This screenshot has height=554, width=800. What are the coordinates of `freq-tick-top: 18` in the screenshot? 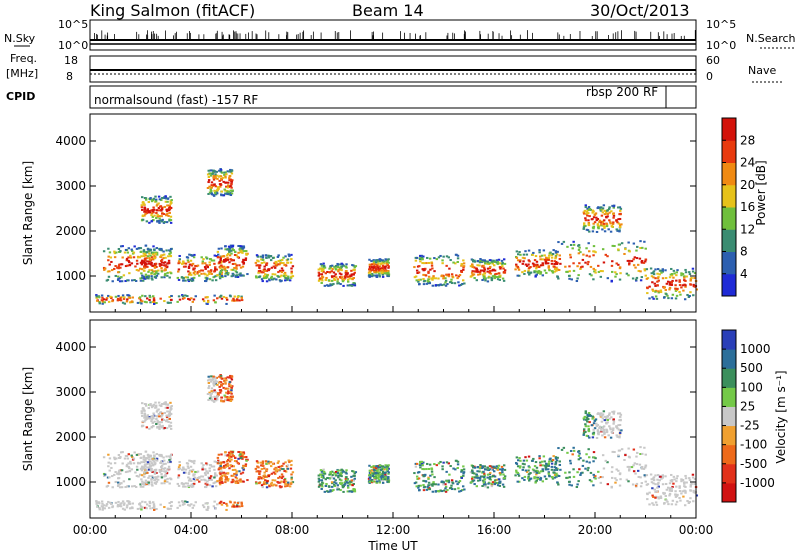 It's located at (71, 60).